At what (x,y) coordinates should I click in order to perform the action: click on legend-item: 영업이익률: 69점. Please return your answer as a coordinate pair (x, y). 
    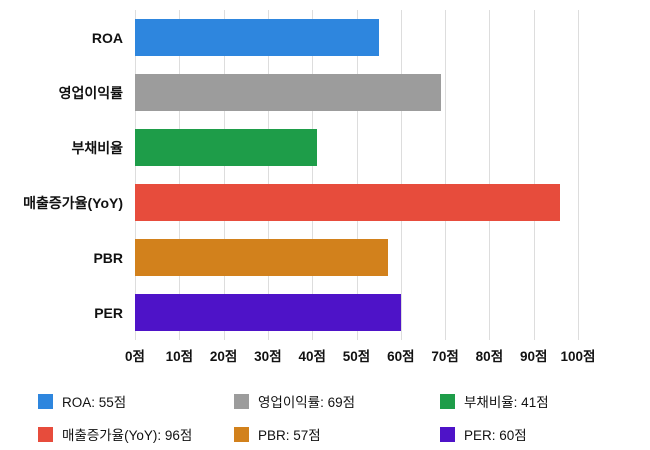
    Looking at the image, I should click on (337, 401).